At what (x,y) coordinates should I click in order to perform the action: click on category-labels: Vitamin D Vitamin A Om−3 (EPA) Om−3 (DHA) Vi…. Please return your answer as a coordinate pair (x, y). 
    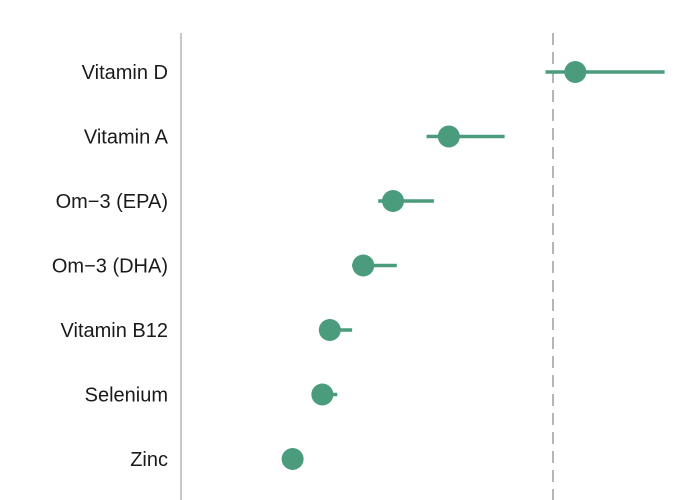
    Looking at the image, I should click on (110, 266).